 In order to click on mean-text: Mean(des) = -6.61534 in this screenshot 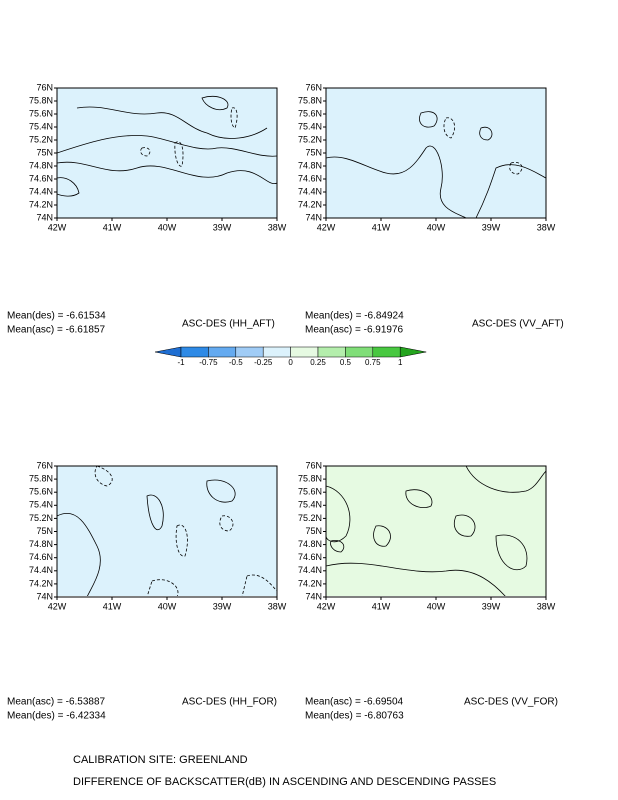, I will do `click(56, 316)`.